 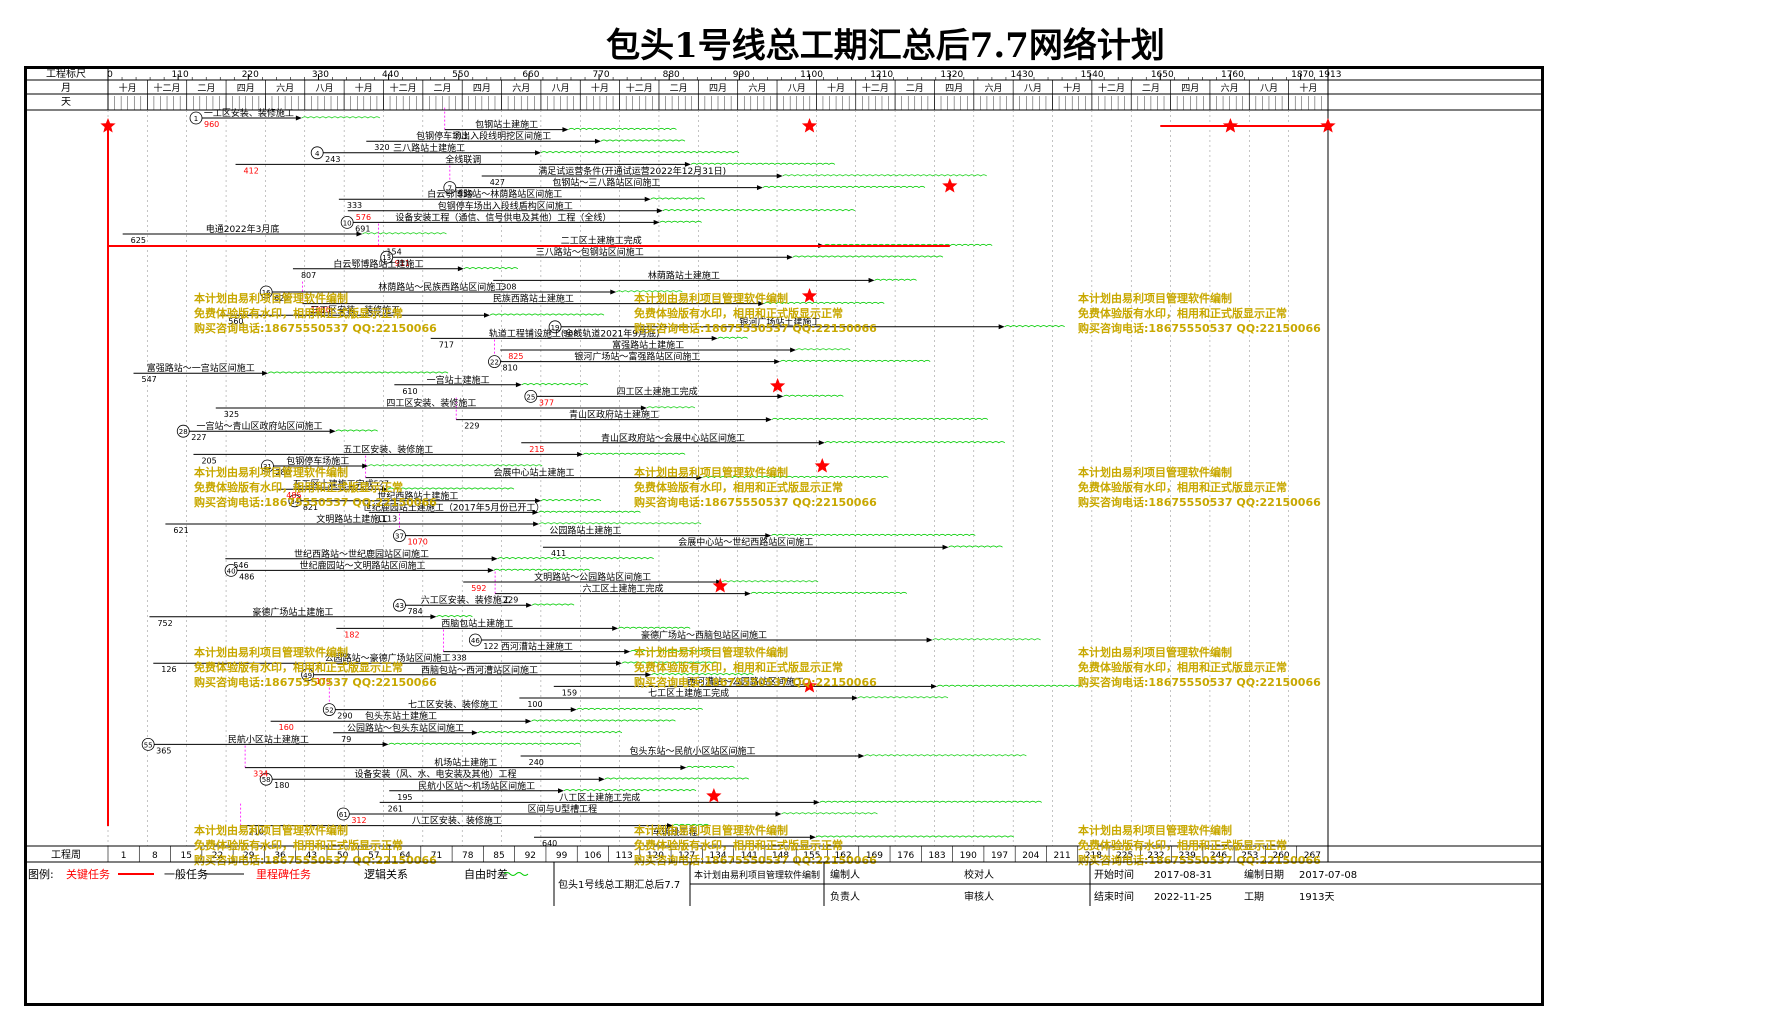 I want to click on week-label: 113, so click(x=624, y=856).